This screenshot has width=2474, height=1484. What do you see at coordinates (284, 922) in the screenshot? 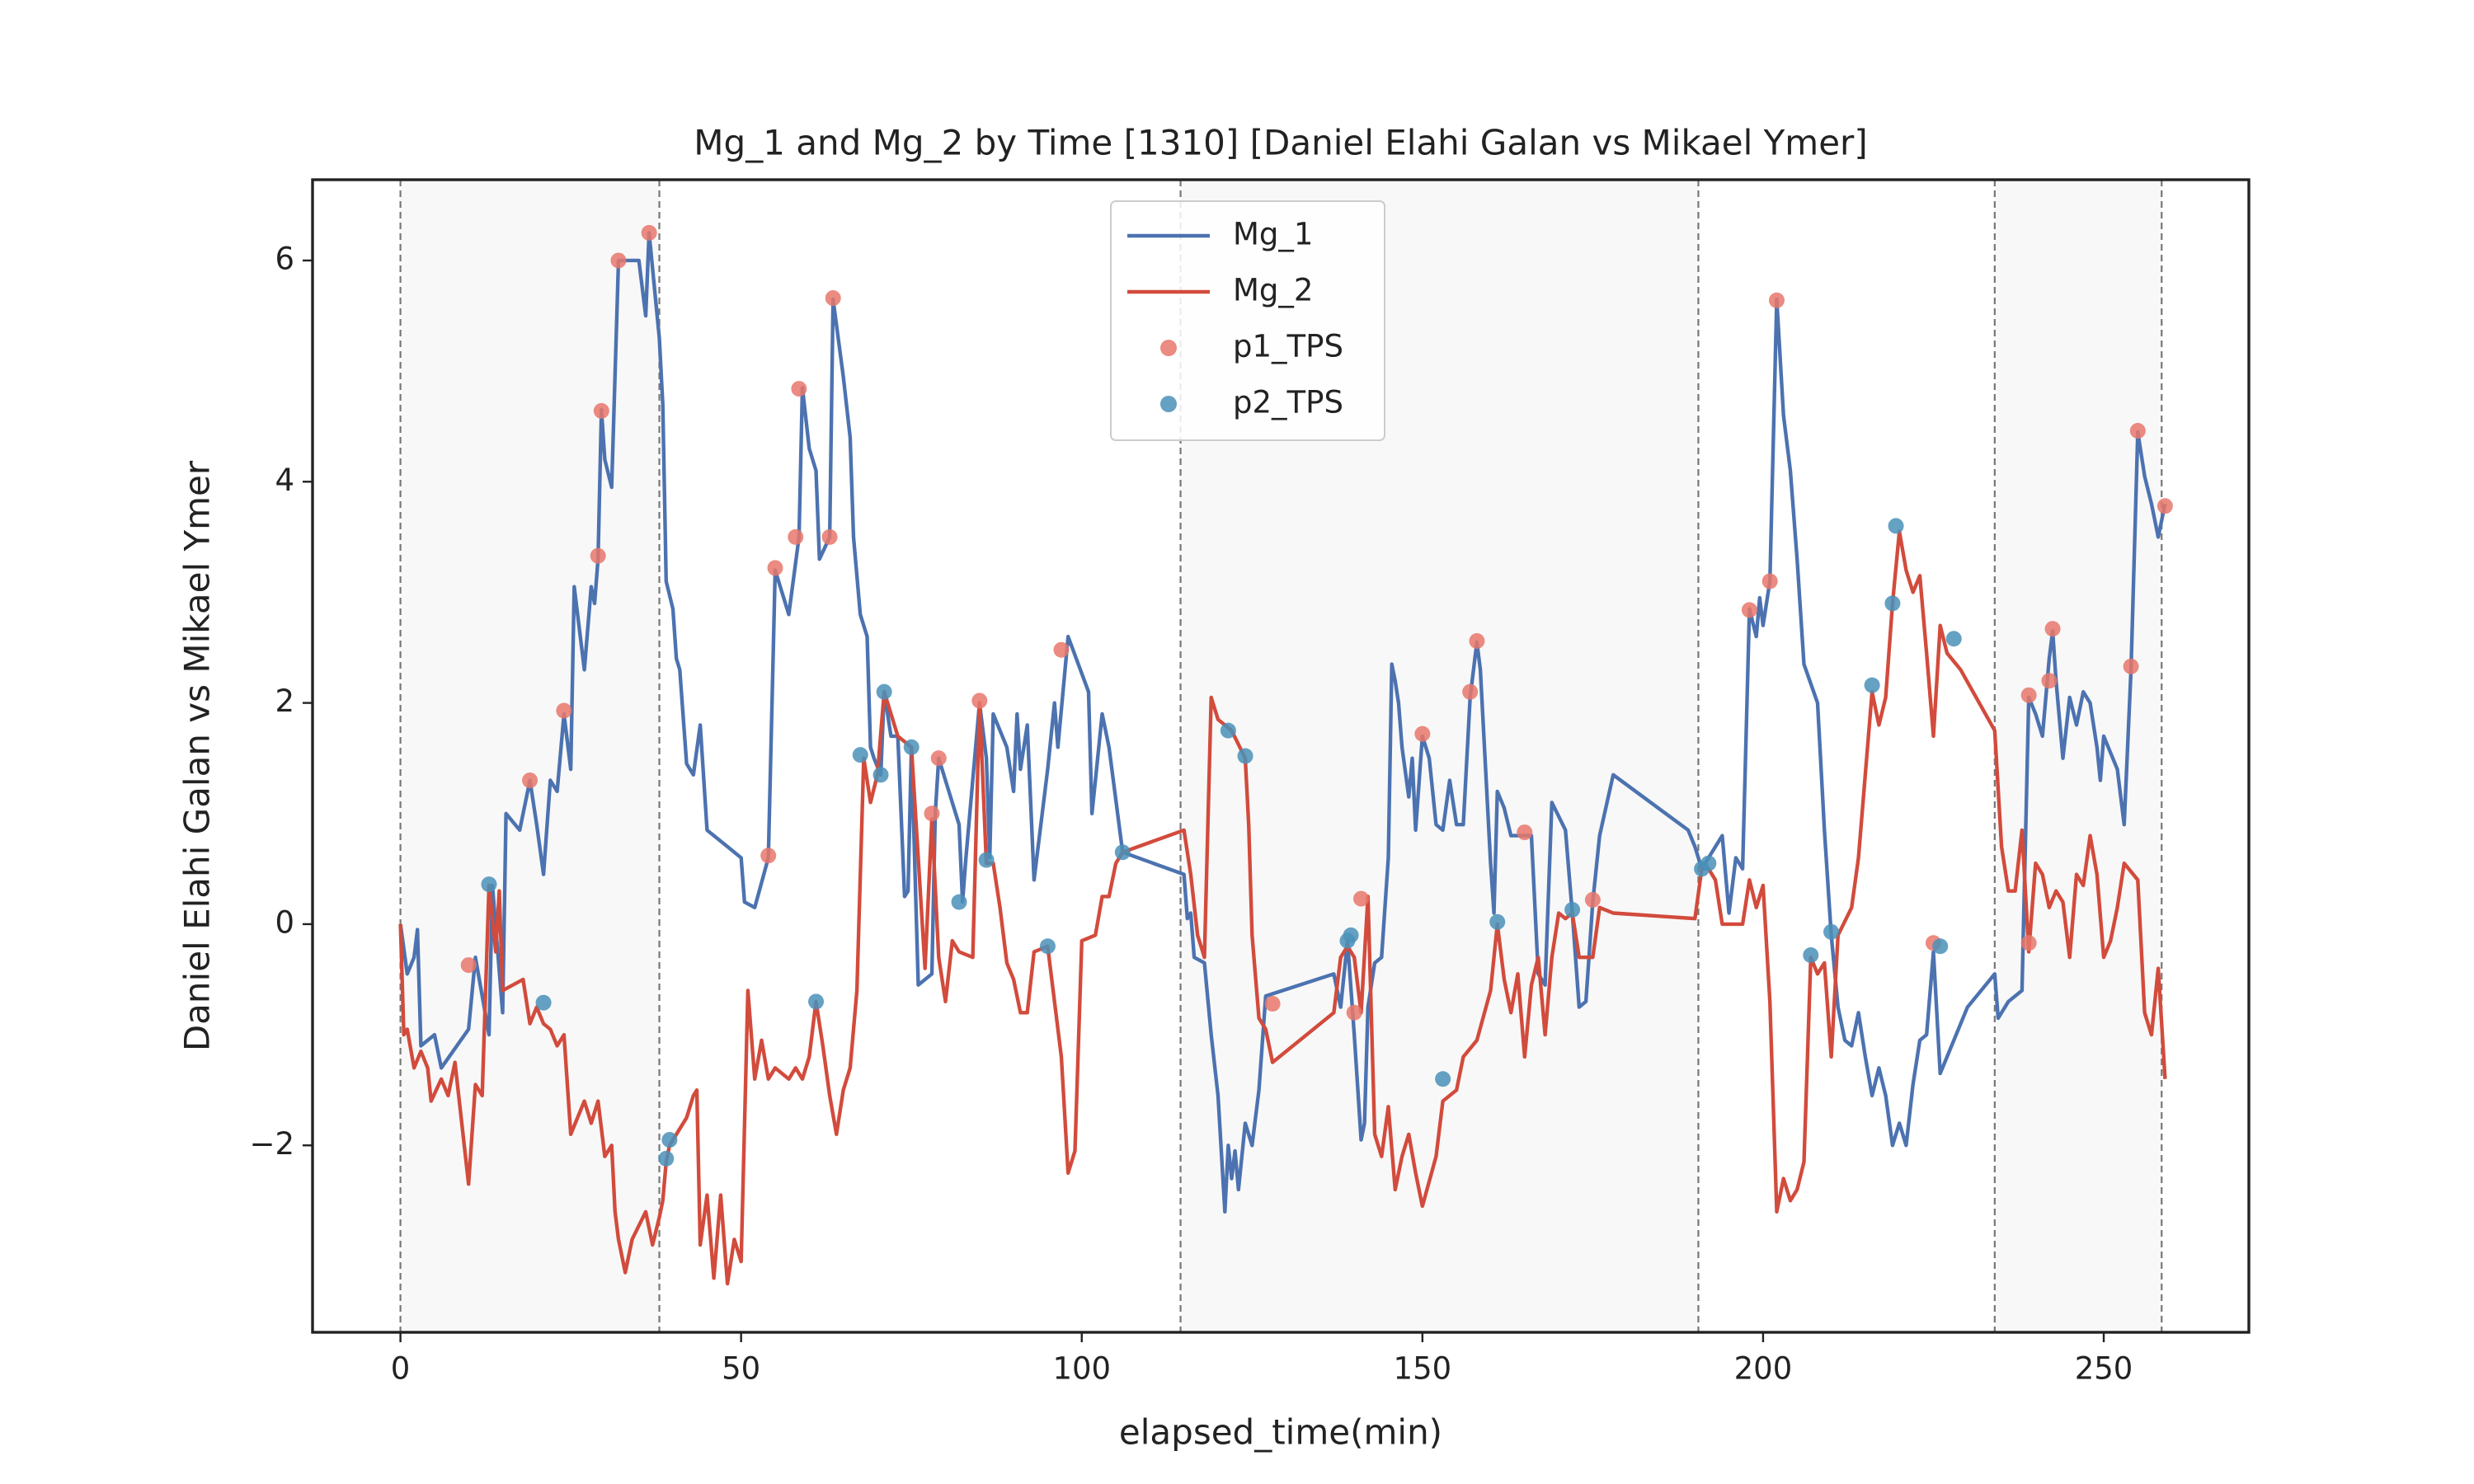
I see `y-tick-label: 0` at bounding box center [284, 922].